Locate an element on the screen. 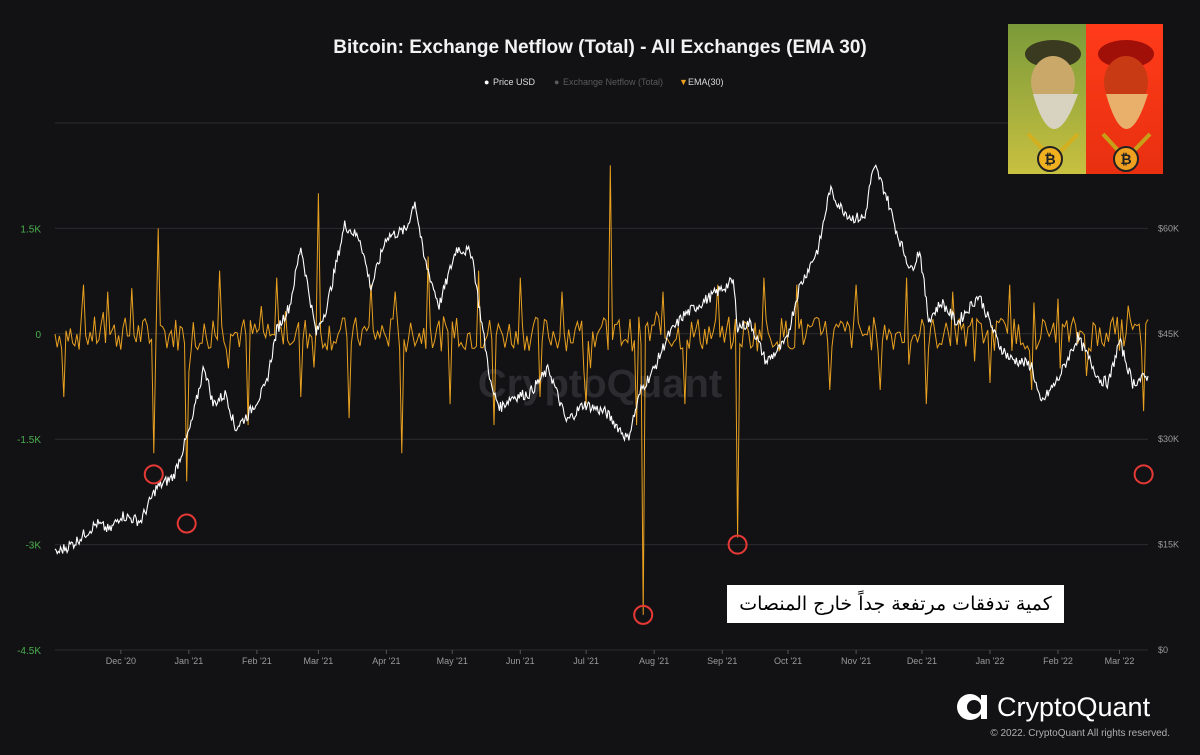 This screenshot has height=755, width=1200. x-tick-label: Jan '22 is located at coordinates (990, 661).